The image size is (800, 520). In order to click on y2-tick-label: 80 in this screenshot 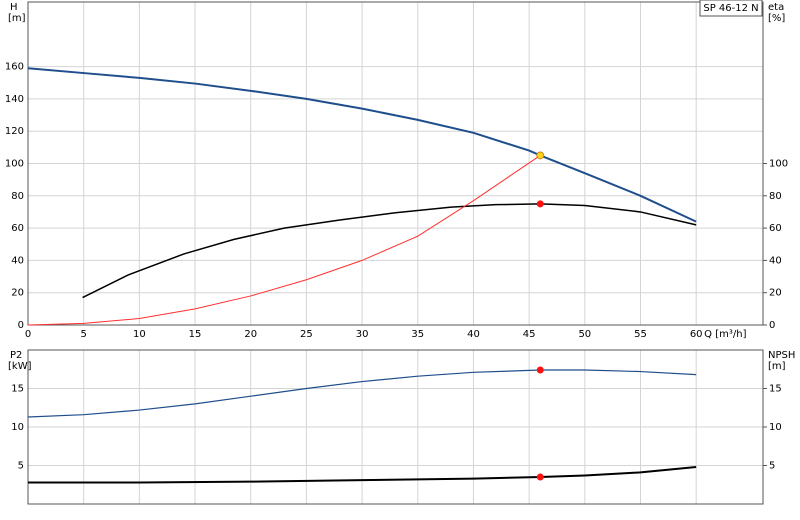, I will do `click(775, 196)`.